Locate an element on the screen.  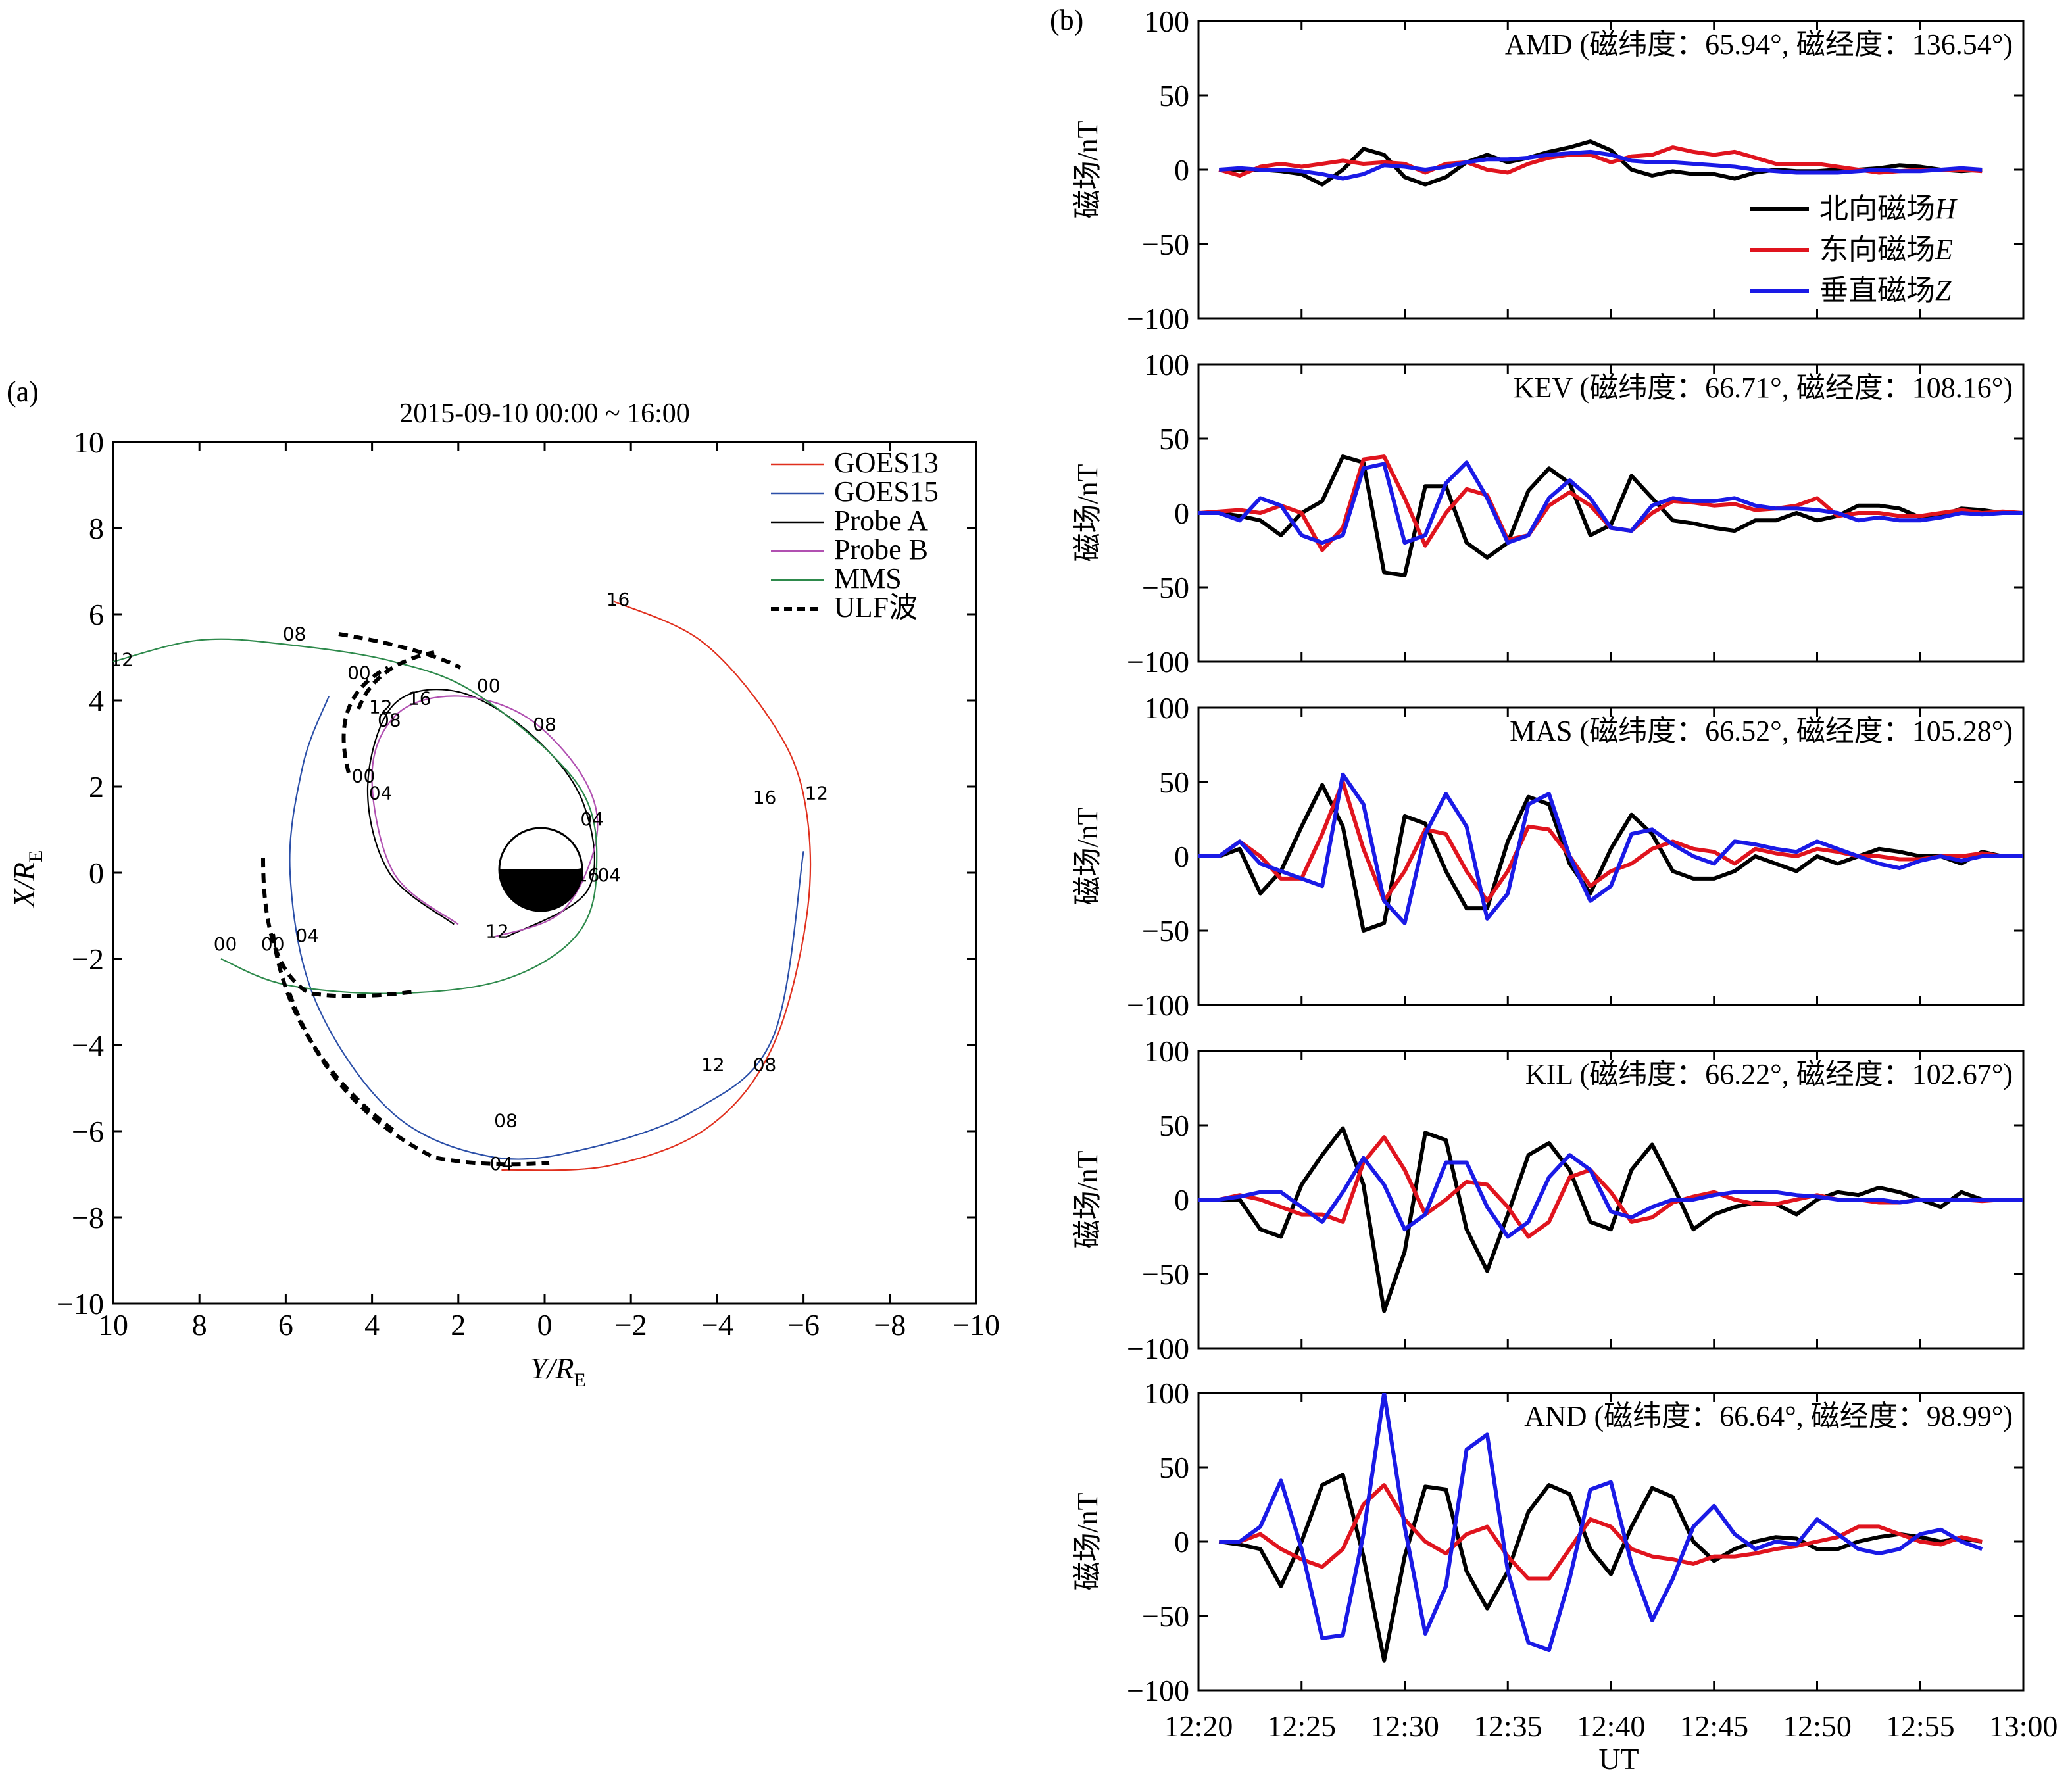
legend-label: MMS is located at coordinates (868, 578).